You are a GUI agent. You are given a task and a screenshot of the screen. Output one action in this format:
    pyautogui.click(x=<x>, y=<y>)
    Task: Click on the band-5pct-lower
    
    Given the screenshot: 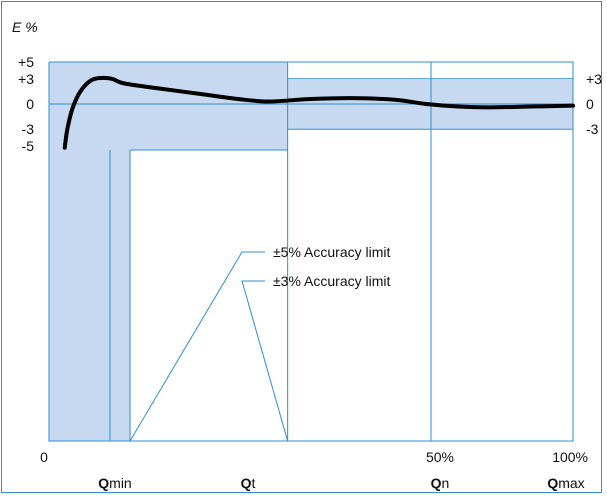 What is the action you would take?
    pyautogui.click(x=120, y=295)
    